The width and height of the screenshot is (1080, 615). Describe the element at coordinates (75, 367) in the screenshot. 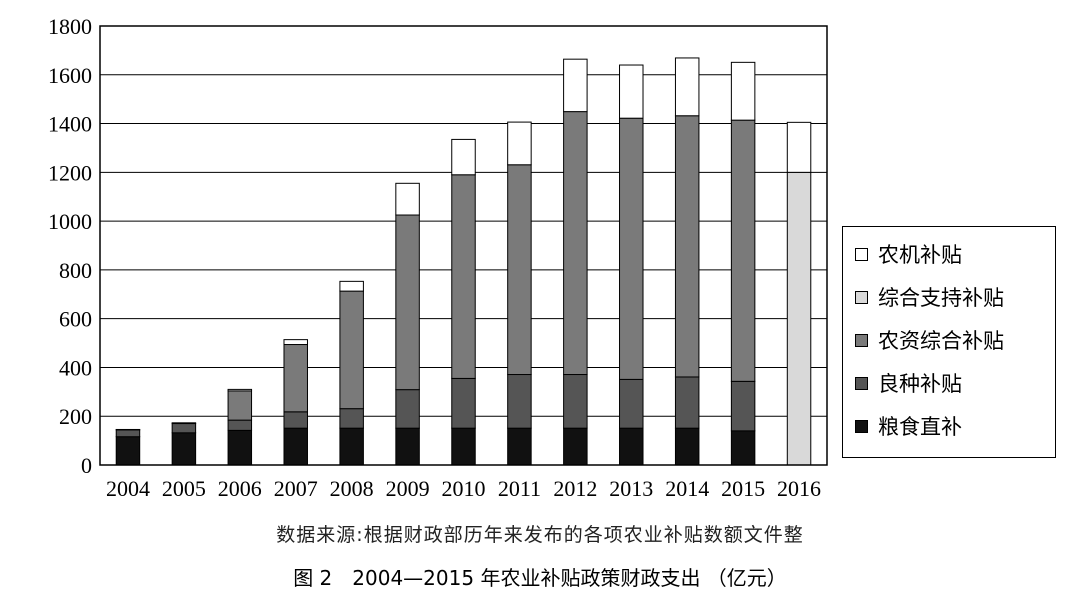

I see `y-tick-label: 400` at that location.